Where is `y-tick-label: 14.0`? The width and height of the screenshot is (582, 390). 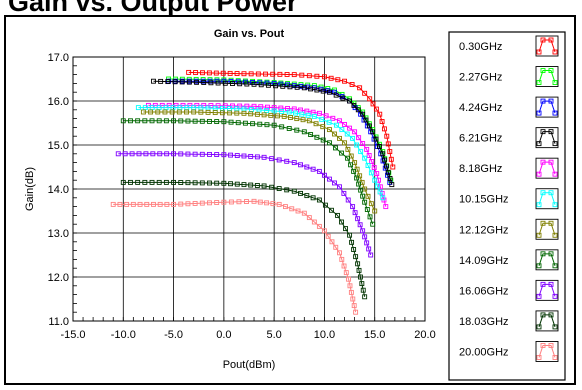
y-tick-label: 14.0 is located at coordinates (58, 190).